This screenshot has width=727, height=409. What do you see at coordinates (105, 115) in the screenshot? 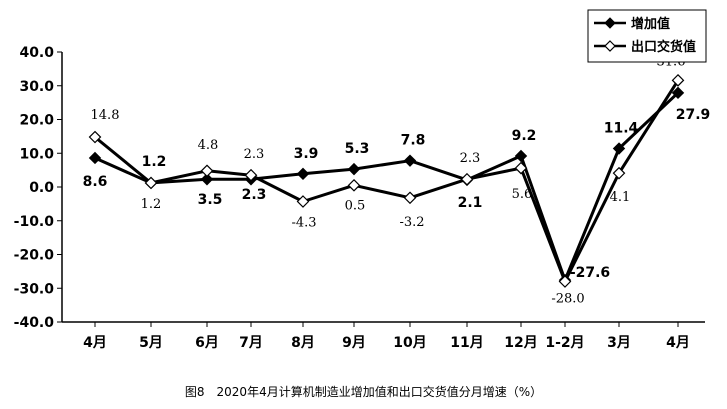
I see `series-1-label: 14.8` at bounding box center [105, 115].